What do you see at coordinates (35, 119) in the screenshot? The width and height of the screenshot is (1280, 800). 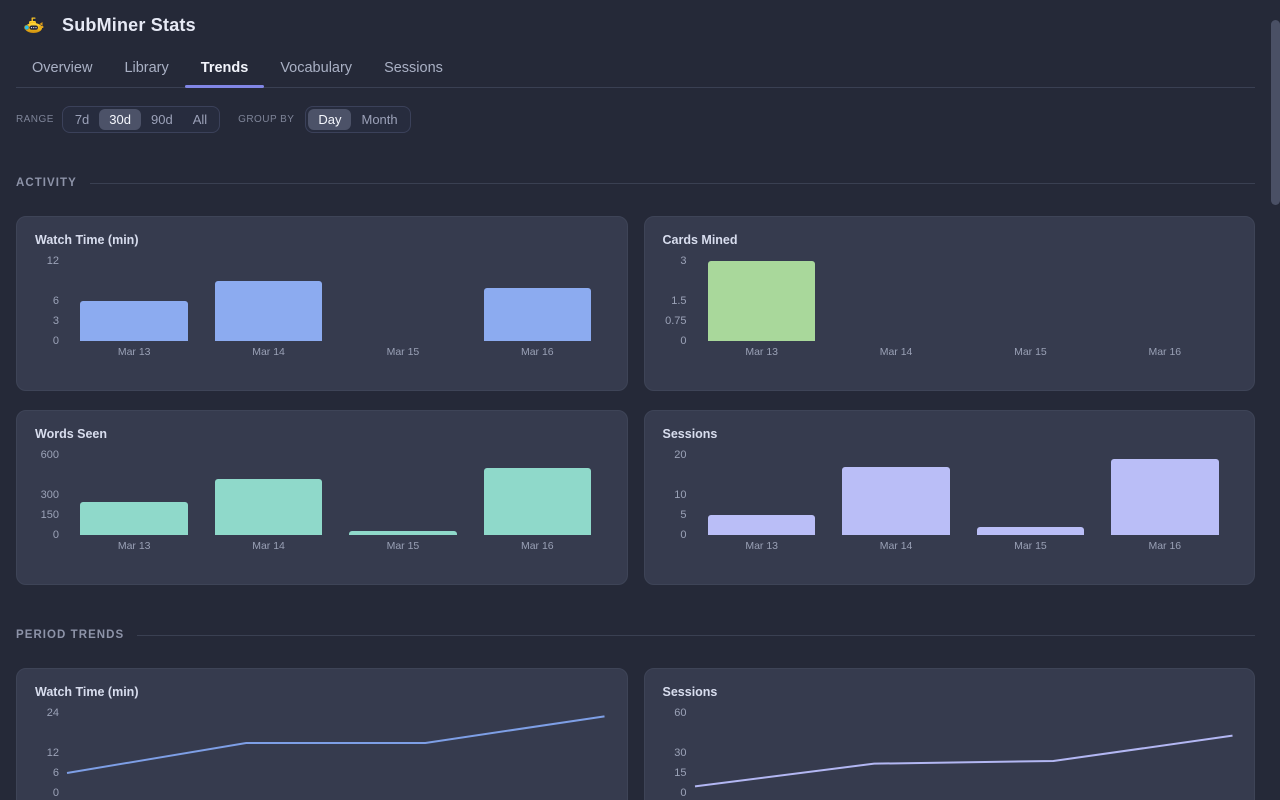 I see `range-label: RANGE` at bounding box center [35, 119].